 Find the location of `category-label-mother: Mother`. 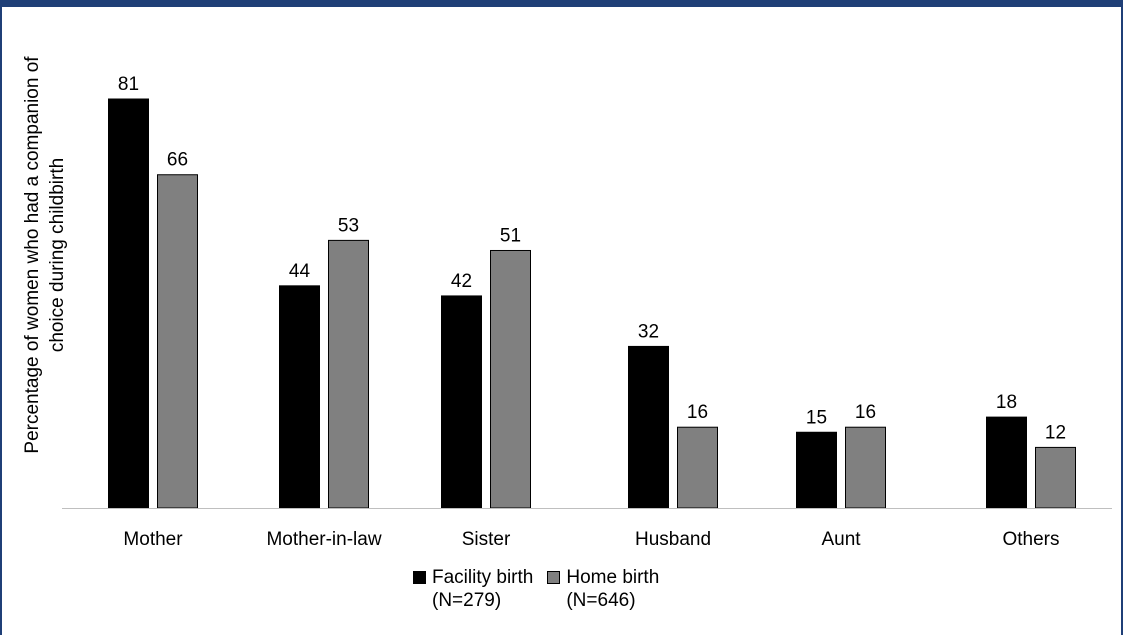

category-label-mother: Mother is located at coordinates (153, 539).